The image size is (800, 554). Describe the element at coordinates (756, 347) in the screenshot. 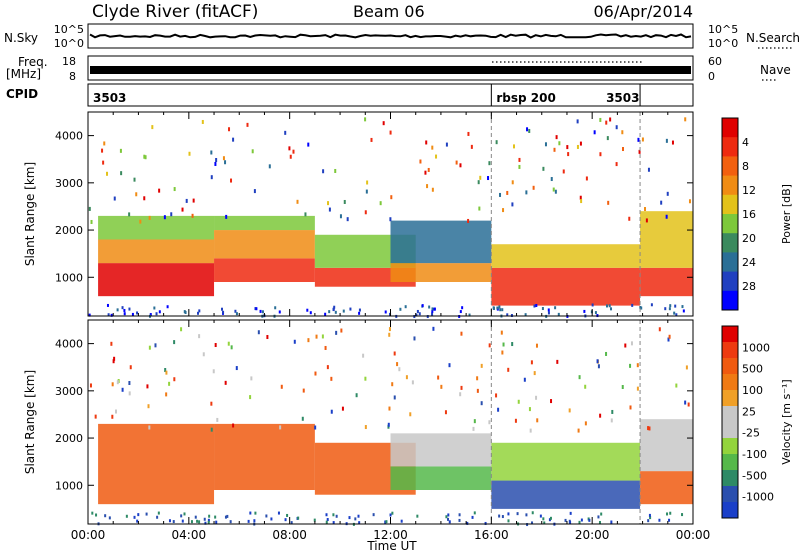

I see `colorbar-tick-label: 1000` at that location.